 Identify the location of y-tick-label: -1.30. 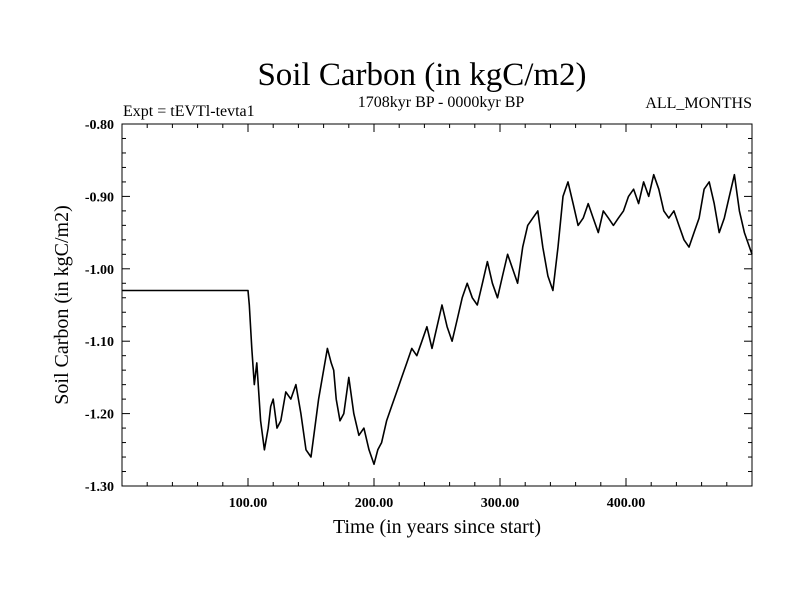
(99, 487).